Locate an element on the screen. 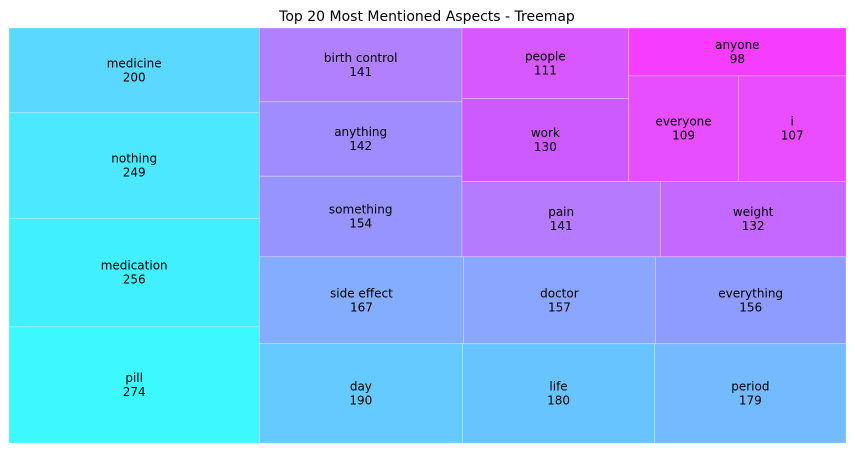 The width and height of the screenshot is (855, 453). tile-value-i: 107 is located at coordinates (792, 136).